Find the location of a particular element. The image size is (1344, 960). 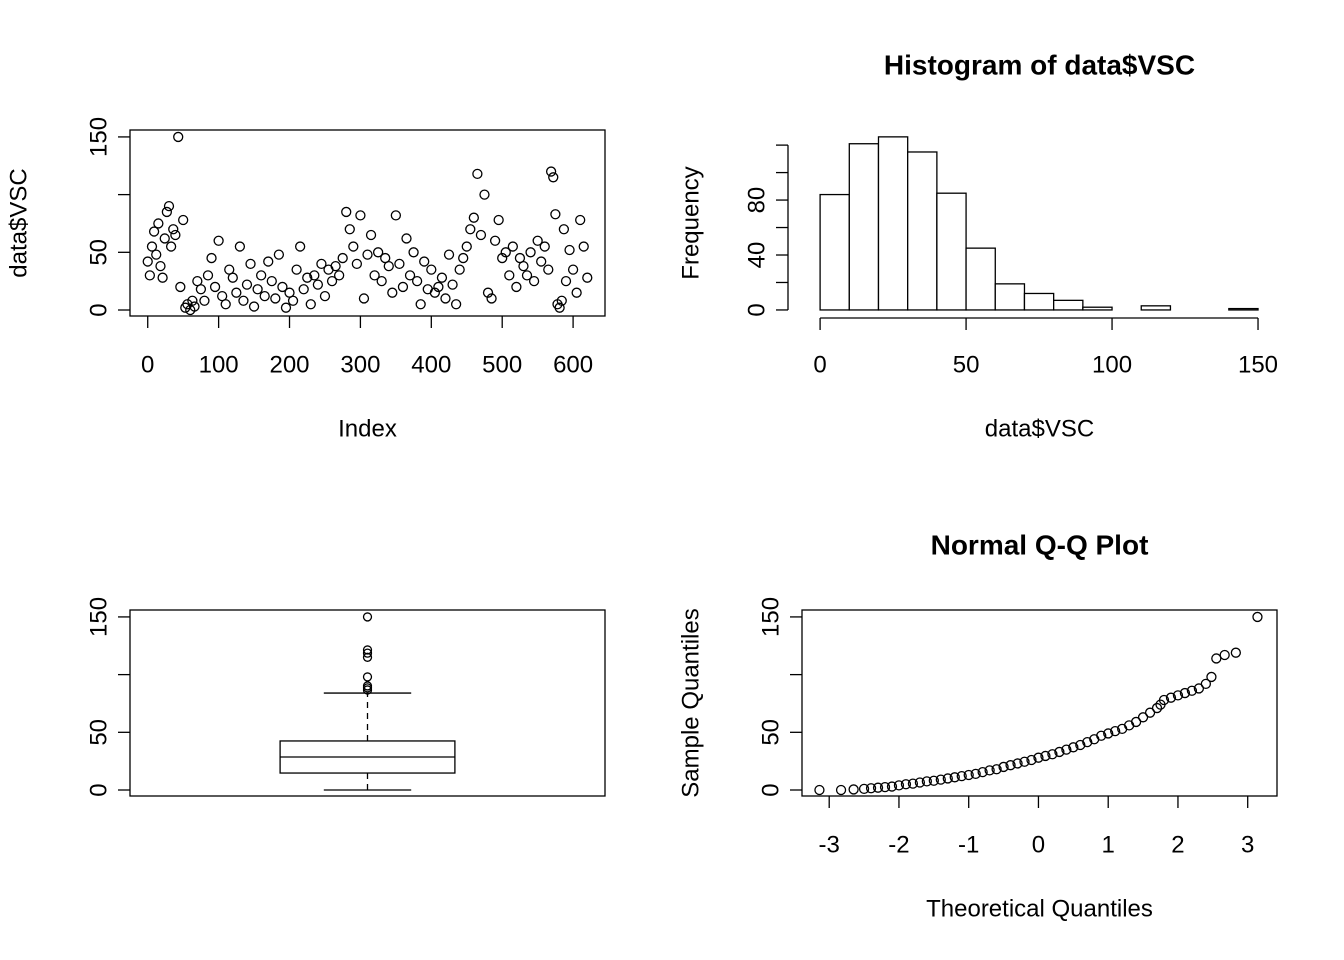

x-tick-label: -3 is located at coordinates (829, 844).